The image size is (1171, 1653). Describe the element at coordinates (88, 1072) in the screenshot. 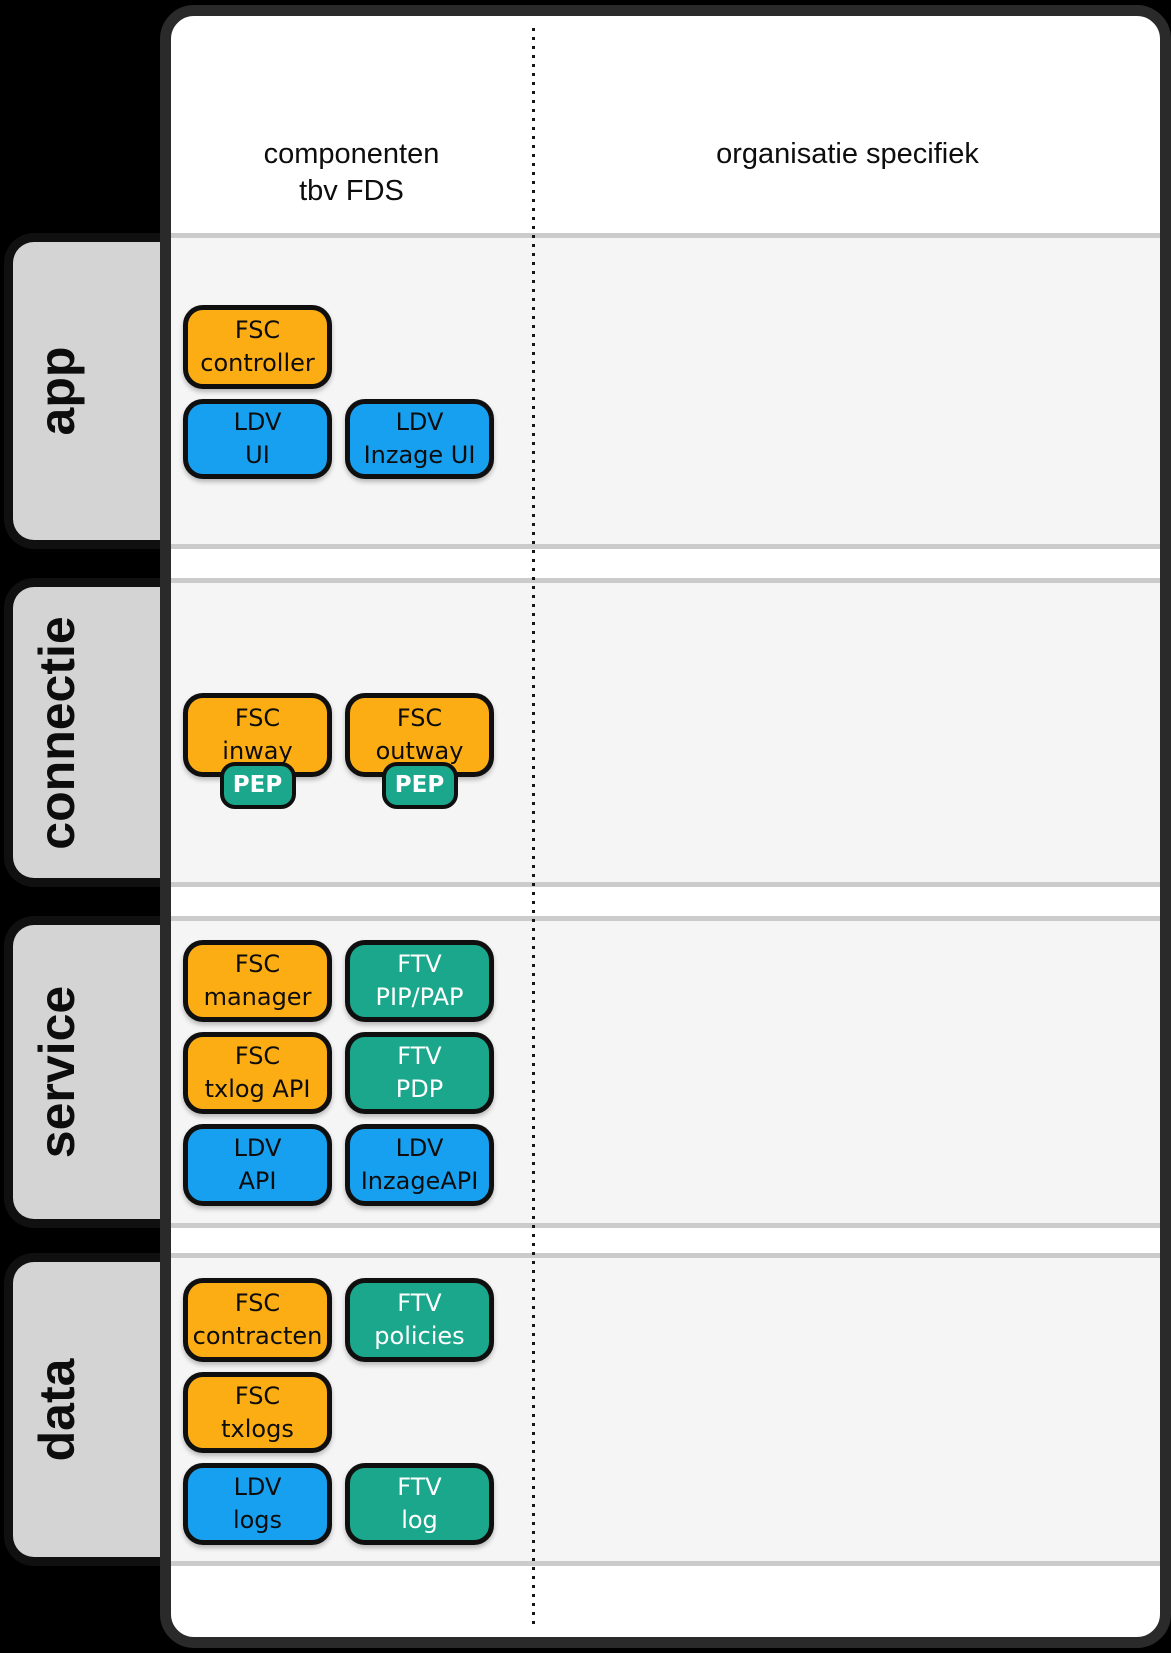

I see `layer-tab-service: service` at that location.